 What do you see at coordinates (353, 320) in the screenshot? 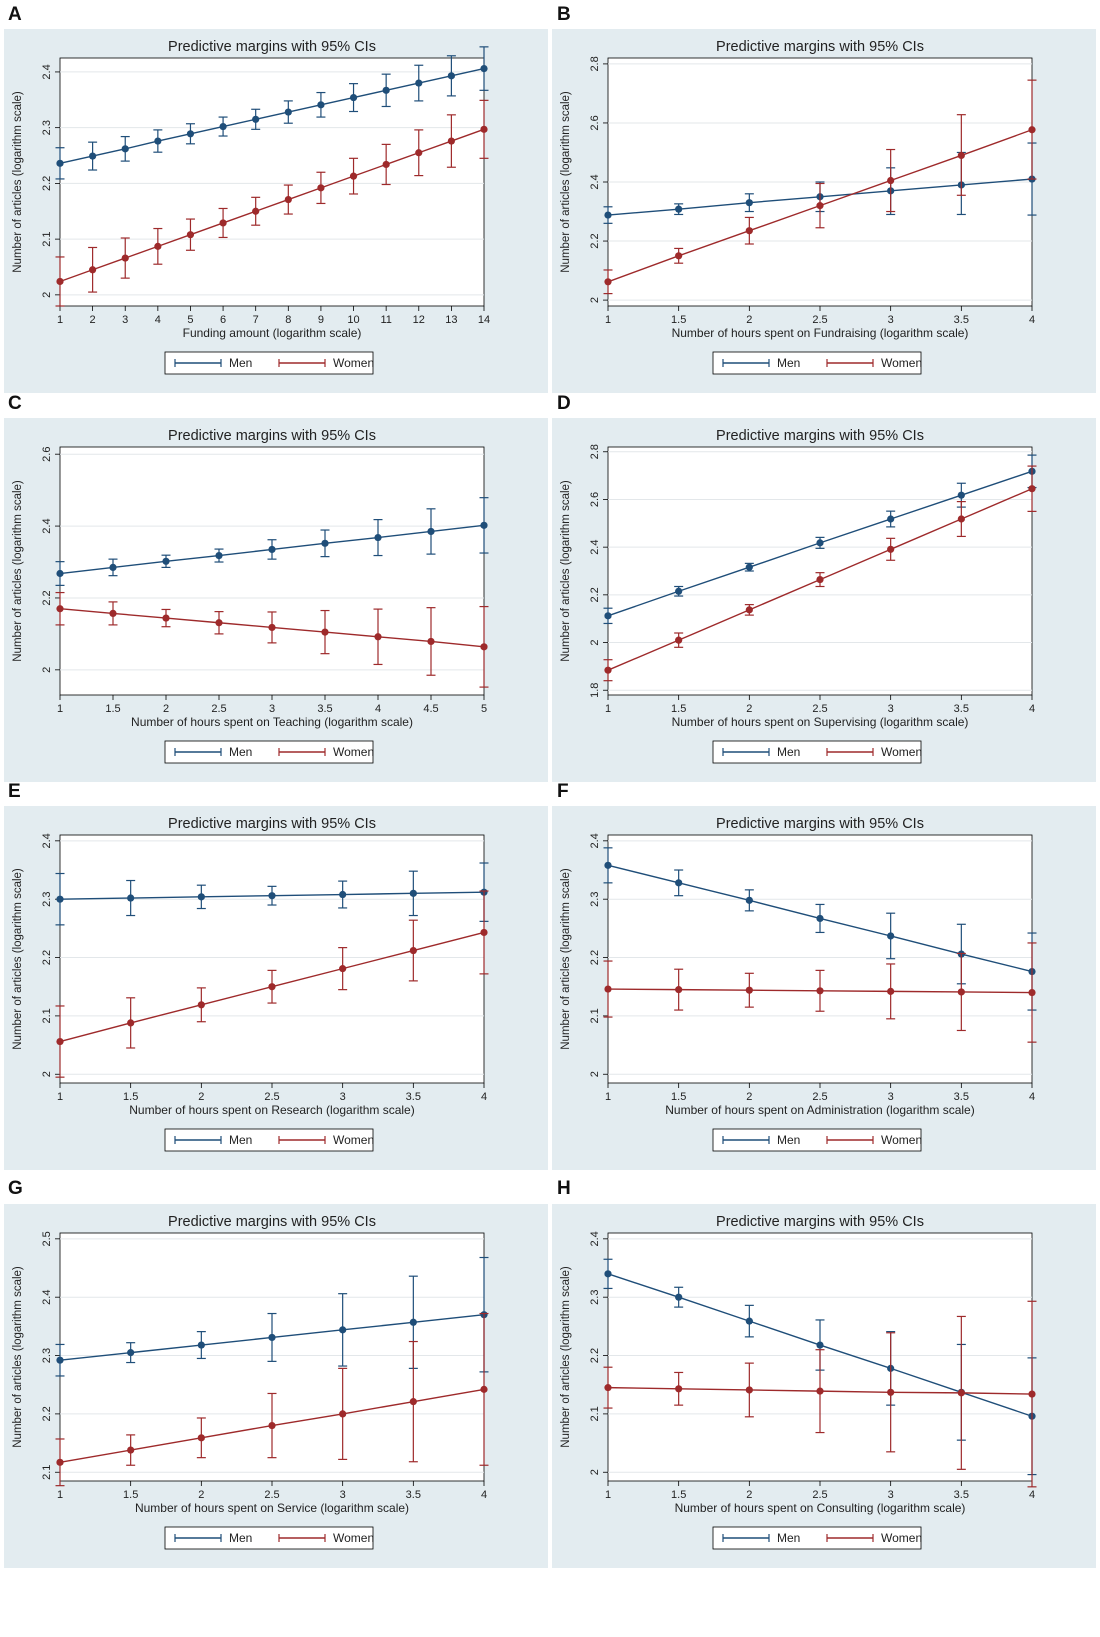
I see `x-tick-label: 10` at bounding box center [353, 320].